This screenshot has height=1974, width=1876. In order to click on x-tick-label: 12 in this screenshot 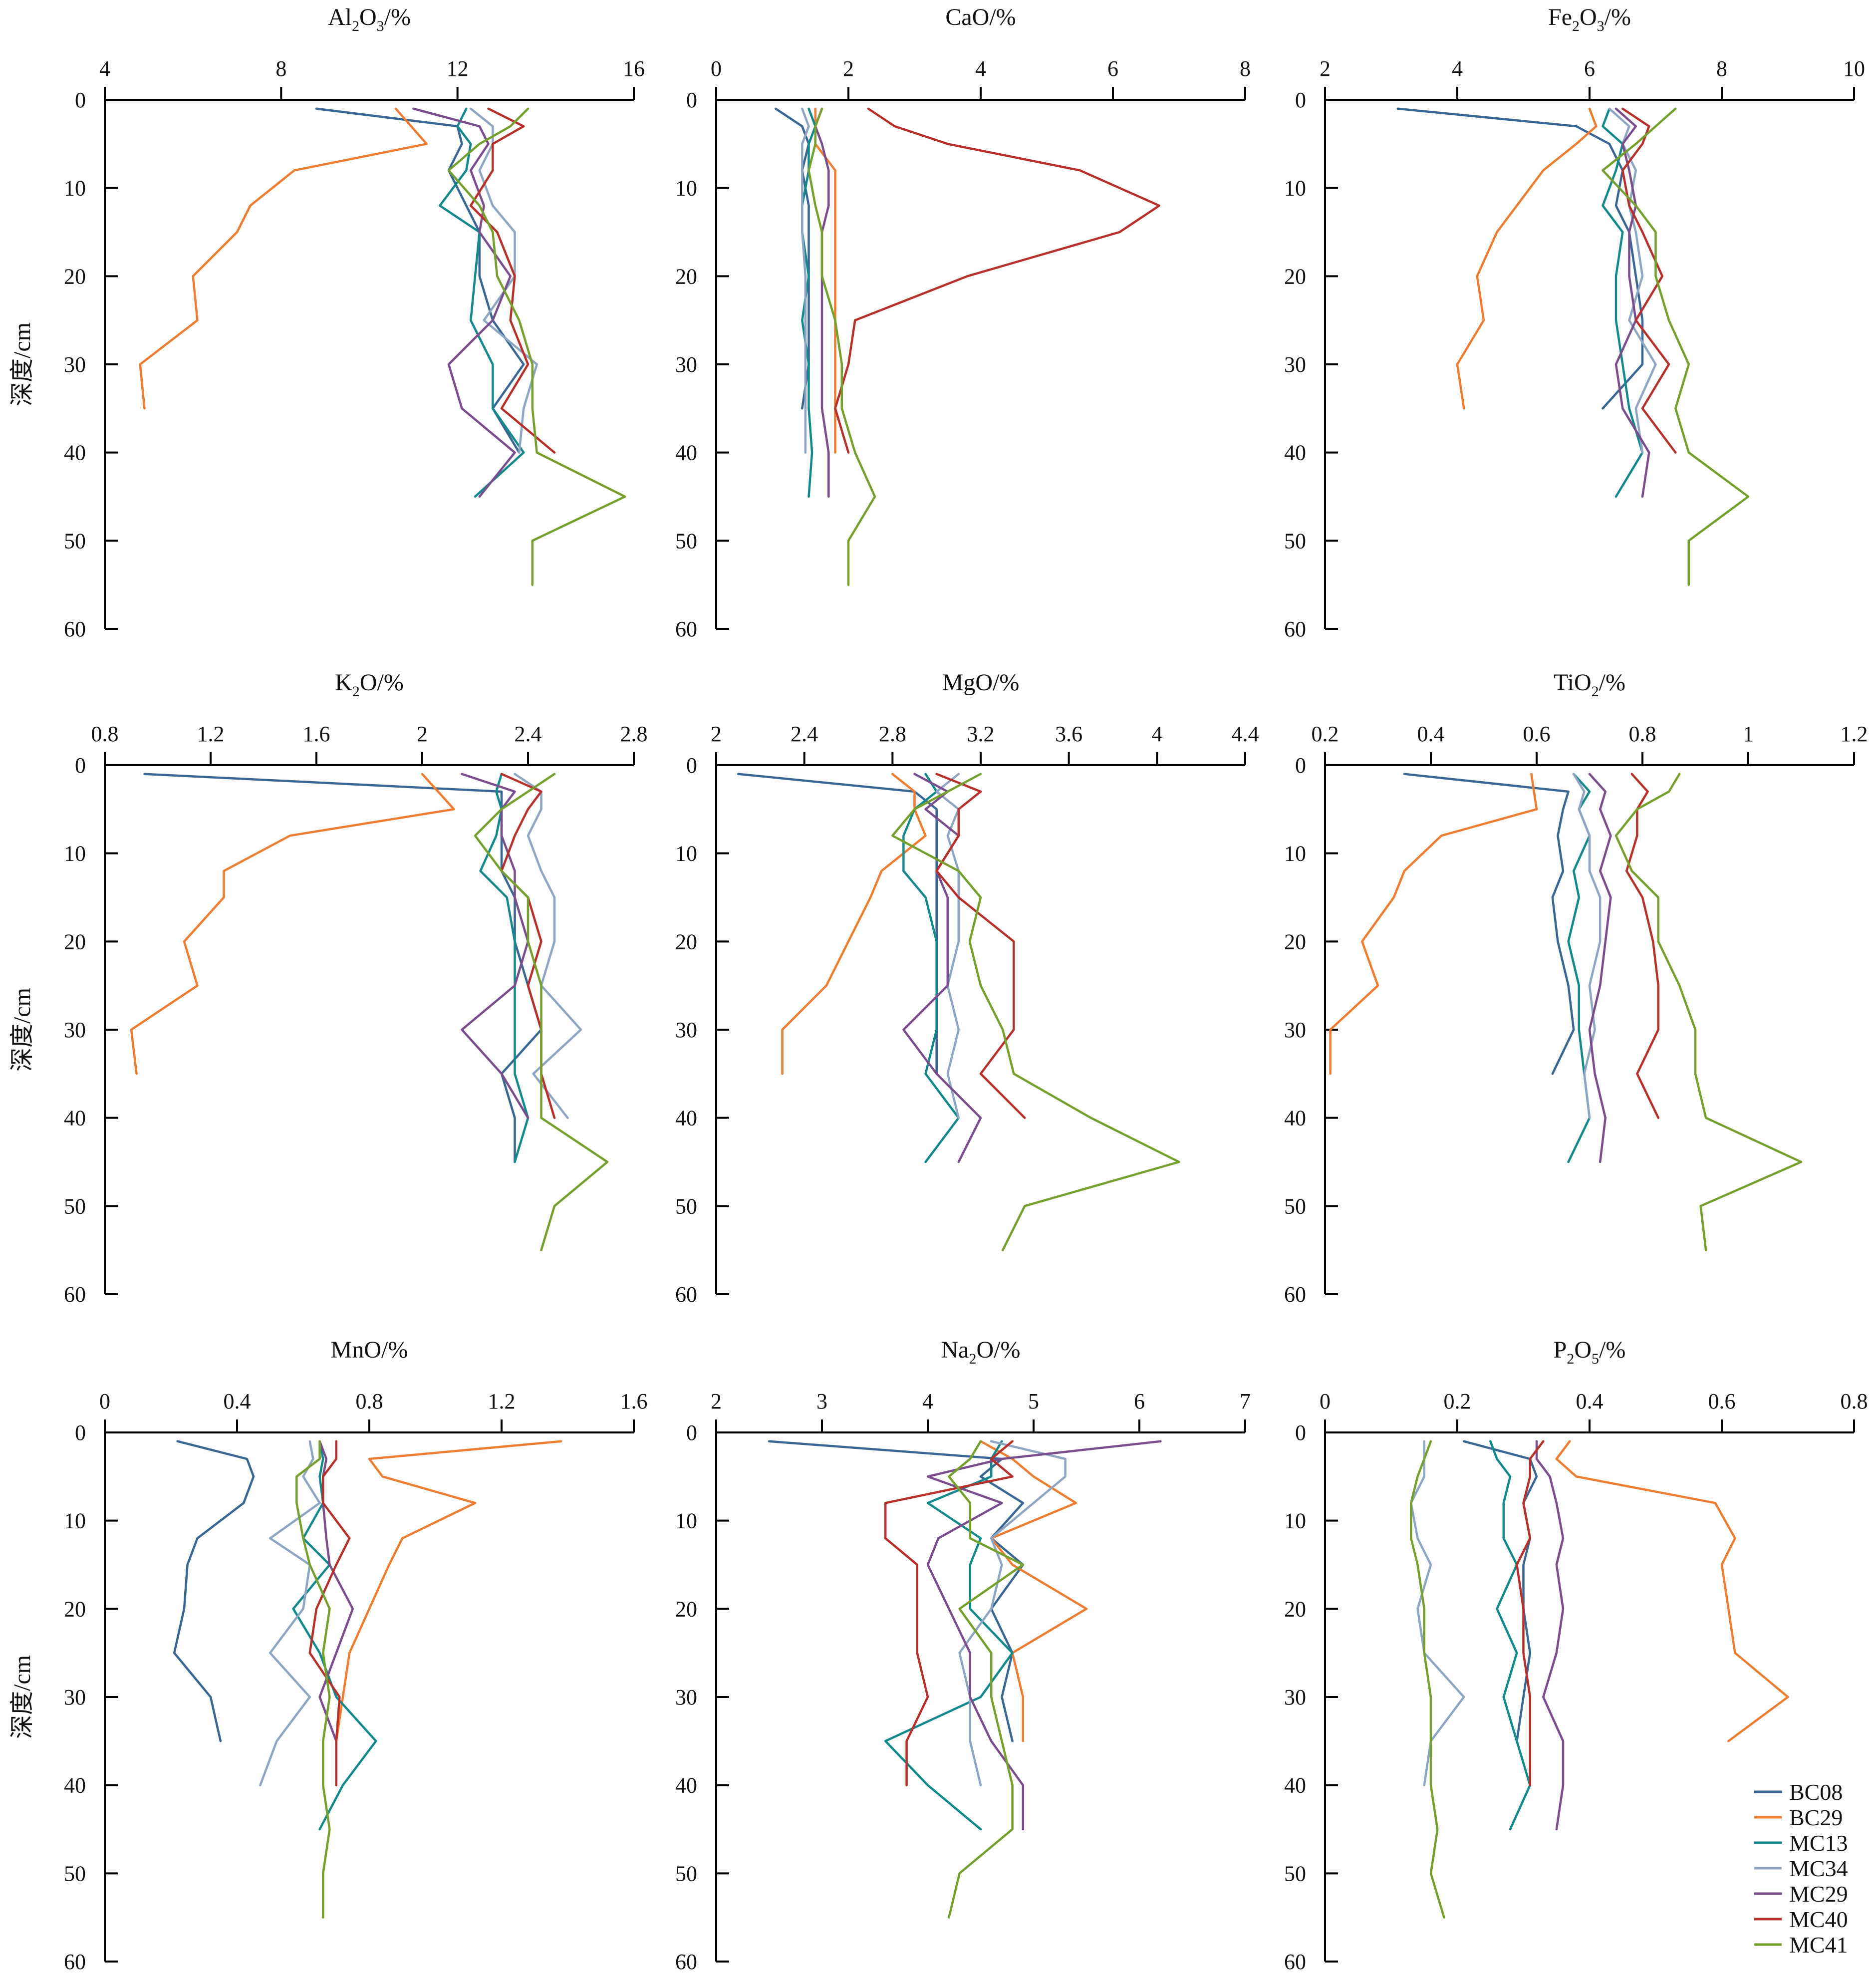, I will do `click(458, 68)`.